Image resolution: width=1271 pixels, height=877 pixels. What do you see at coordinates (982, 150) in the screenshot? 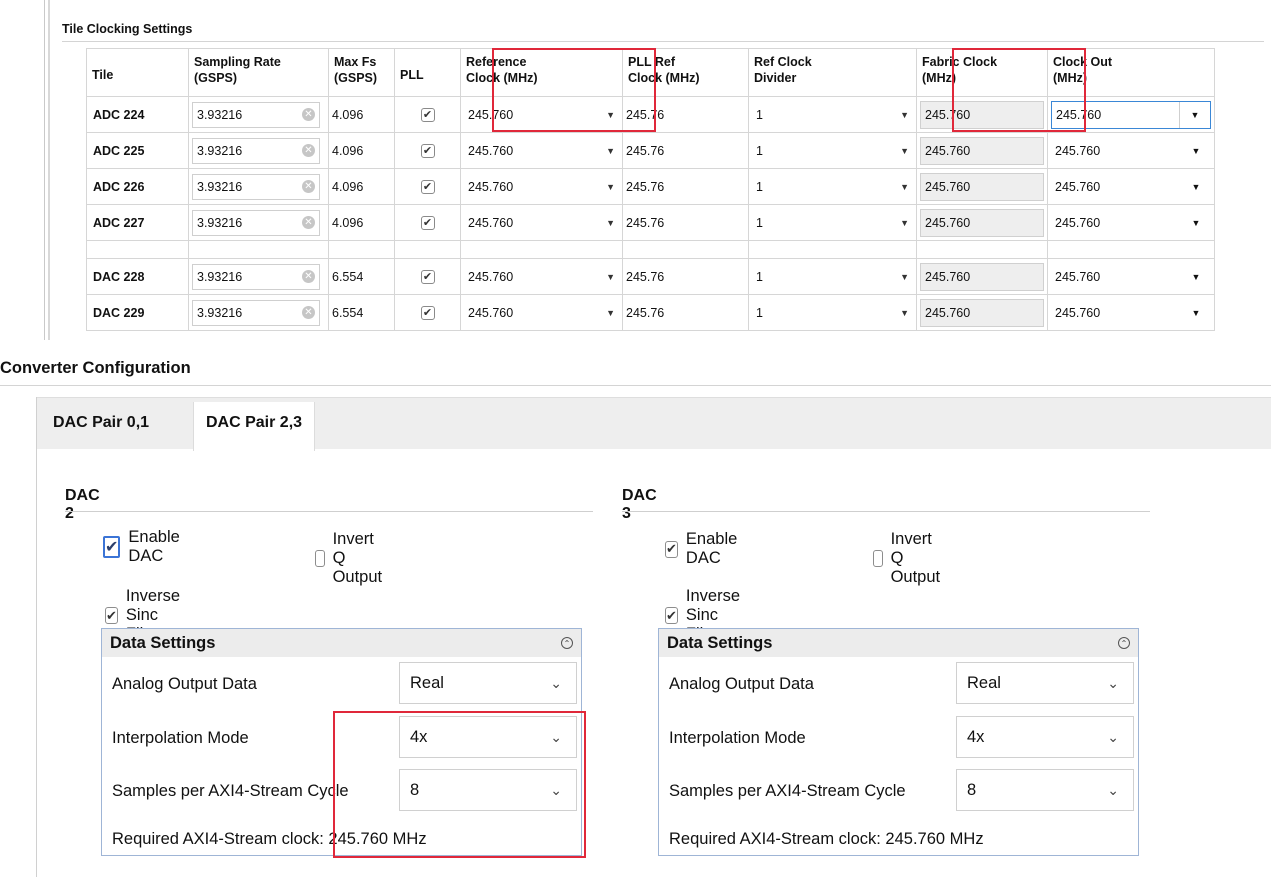
I see `fabric-clock-cell: 245.760` at bounding box center [982, 150].